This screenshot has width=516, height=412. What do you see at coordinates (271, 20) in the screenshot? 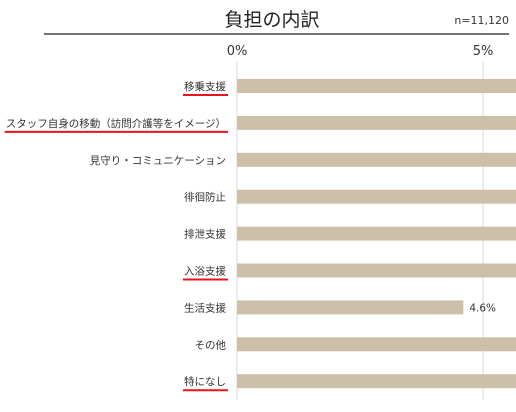
I see `chart-title: 負担の内訳` at bounding box center [271, 20].